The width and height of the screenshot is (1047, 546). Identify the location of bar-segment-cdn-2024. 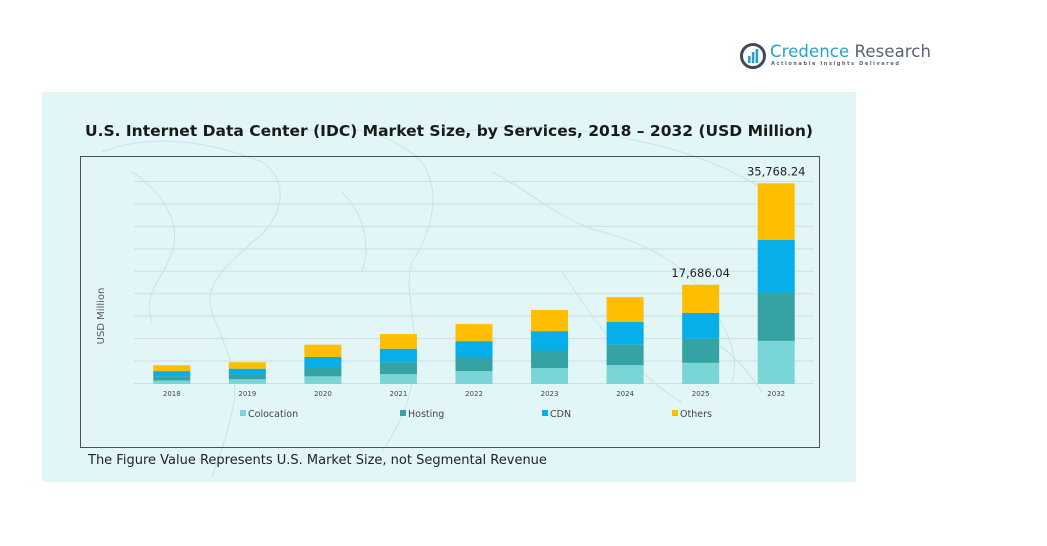
(625, 333).